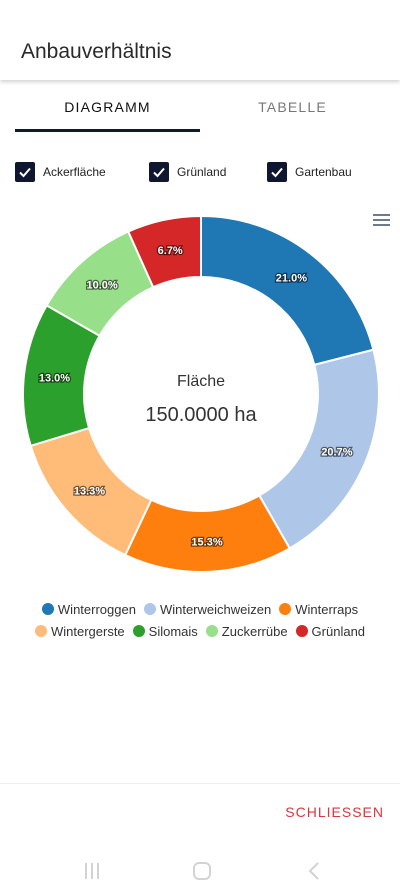 The image size is (400, 893). Describe the element at coordinates (292, 107) in the screenshot. I see `tab-tabelle: TABELLE` at that location.